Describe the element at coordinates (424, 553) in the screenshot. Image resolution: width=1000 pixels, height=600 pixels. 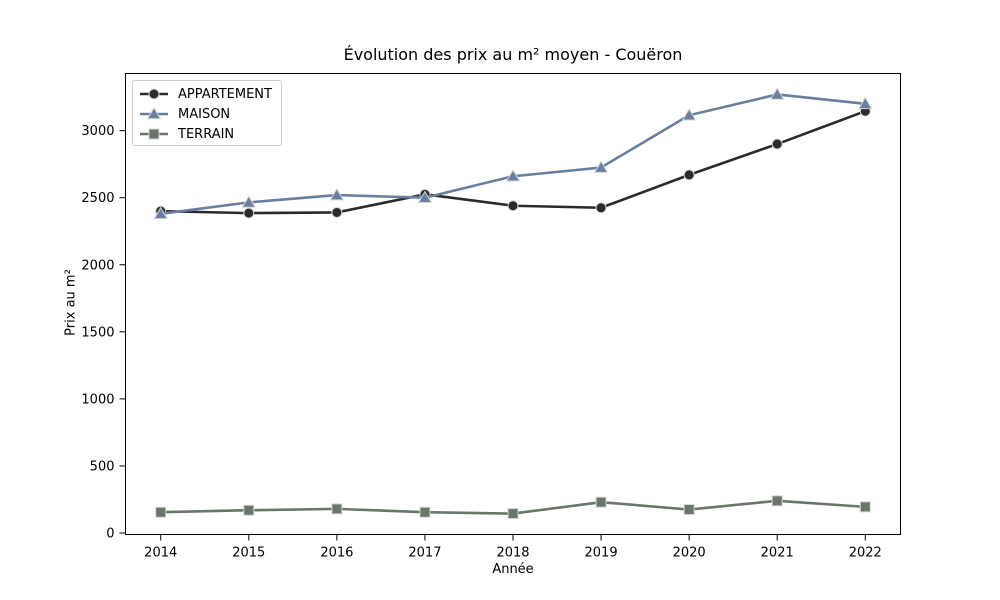
I see `x-tick-label: 2017` at that location.